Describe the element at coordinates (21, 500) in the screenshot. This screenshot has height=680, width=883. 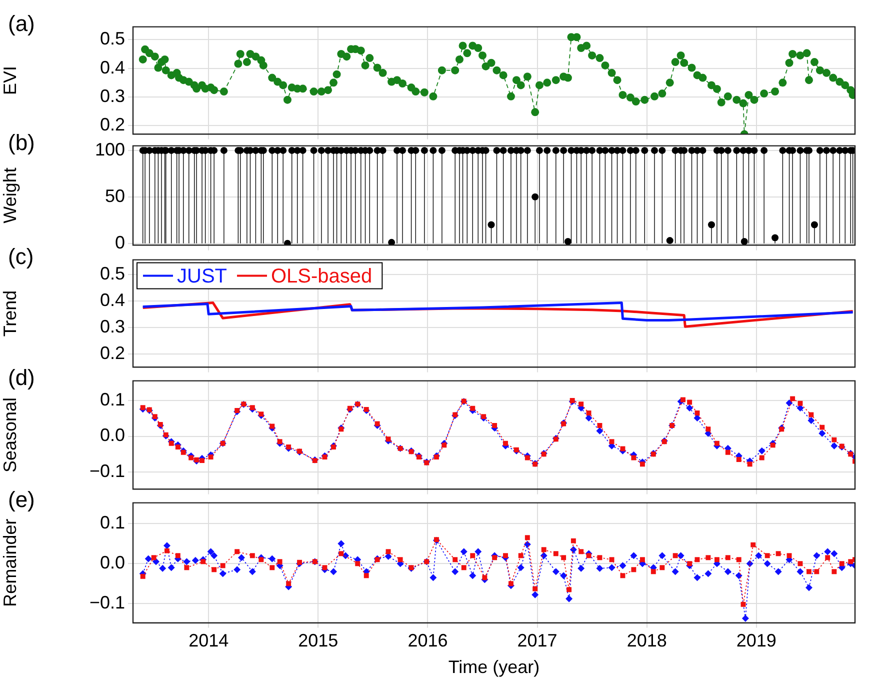
I see `chart-title: (e)` at that location.